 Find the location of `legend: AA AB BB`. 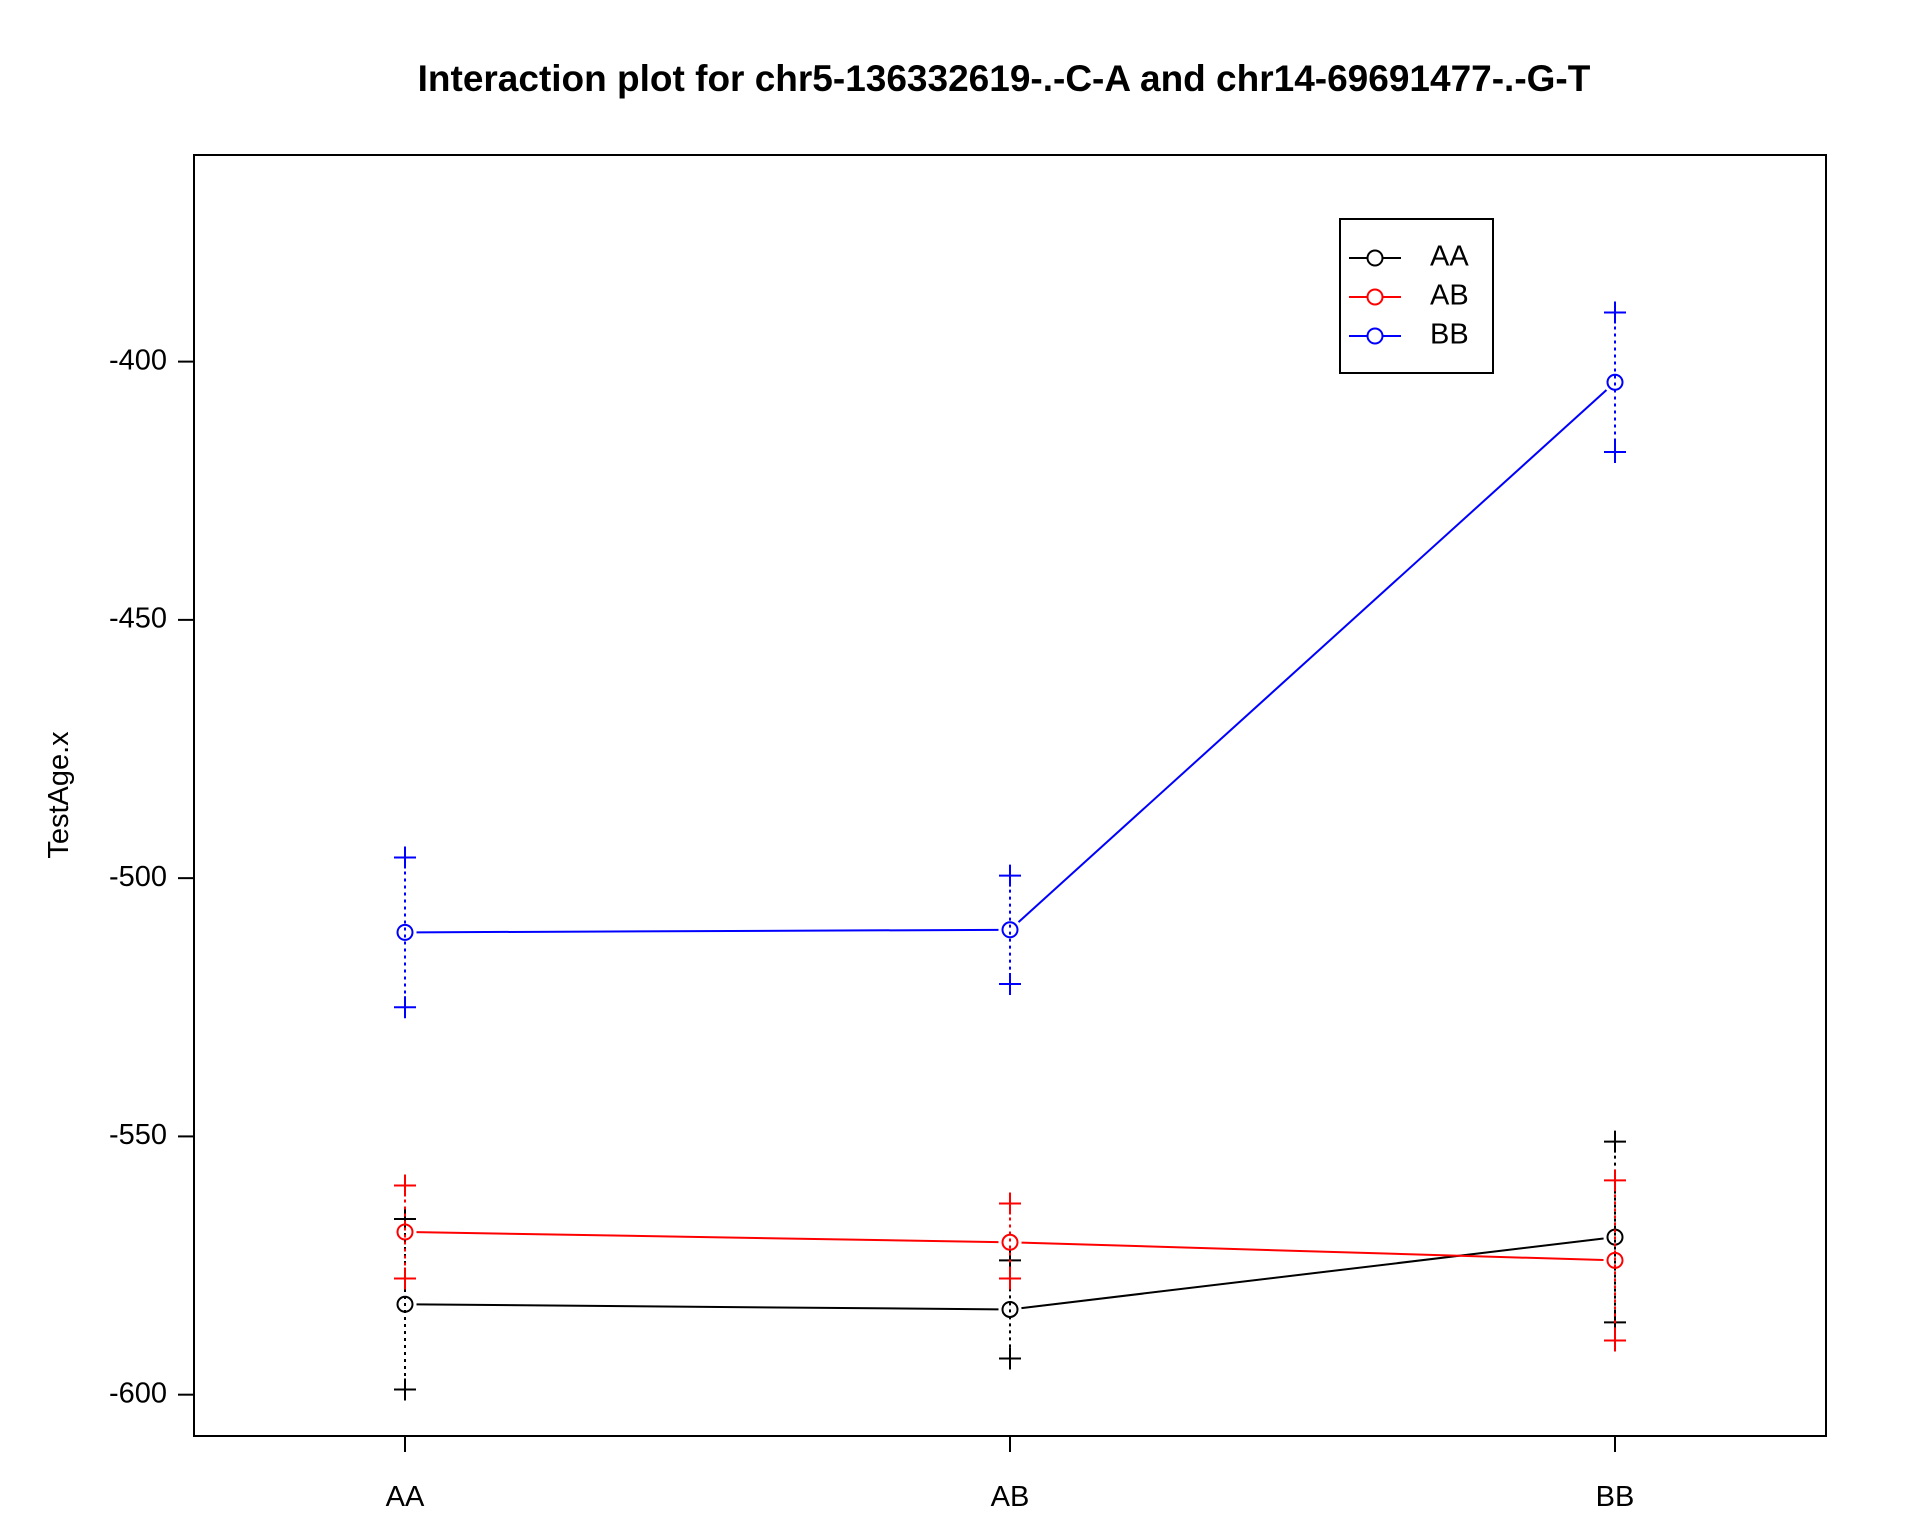

legend: AA AB BB is located at coordinates (1416, 296).